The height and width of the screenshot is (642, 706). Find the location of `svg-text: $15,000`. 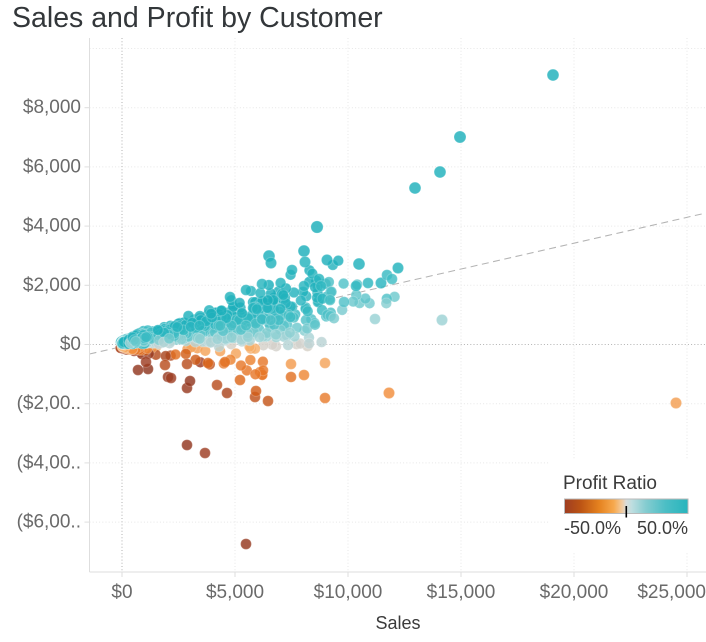

svg-text: $15,000 is located at coordinates (461, 592).